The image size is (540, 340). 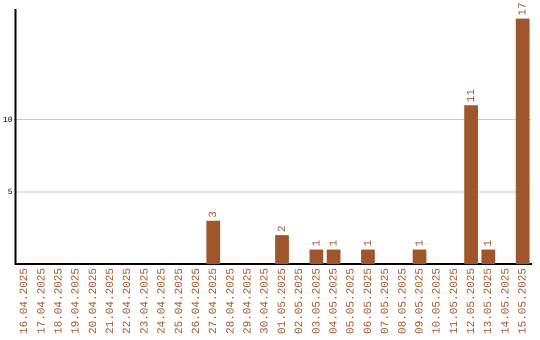 What do you see at coordinates (403, 301) in the screenshot?
I see `x-tick-label: 08.05.2025` at bounding box center [403, 301].